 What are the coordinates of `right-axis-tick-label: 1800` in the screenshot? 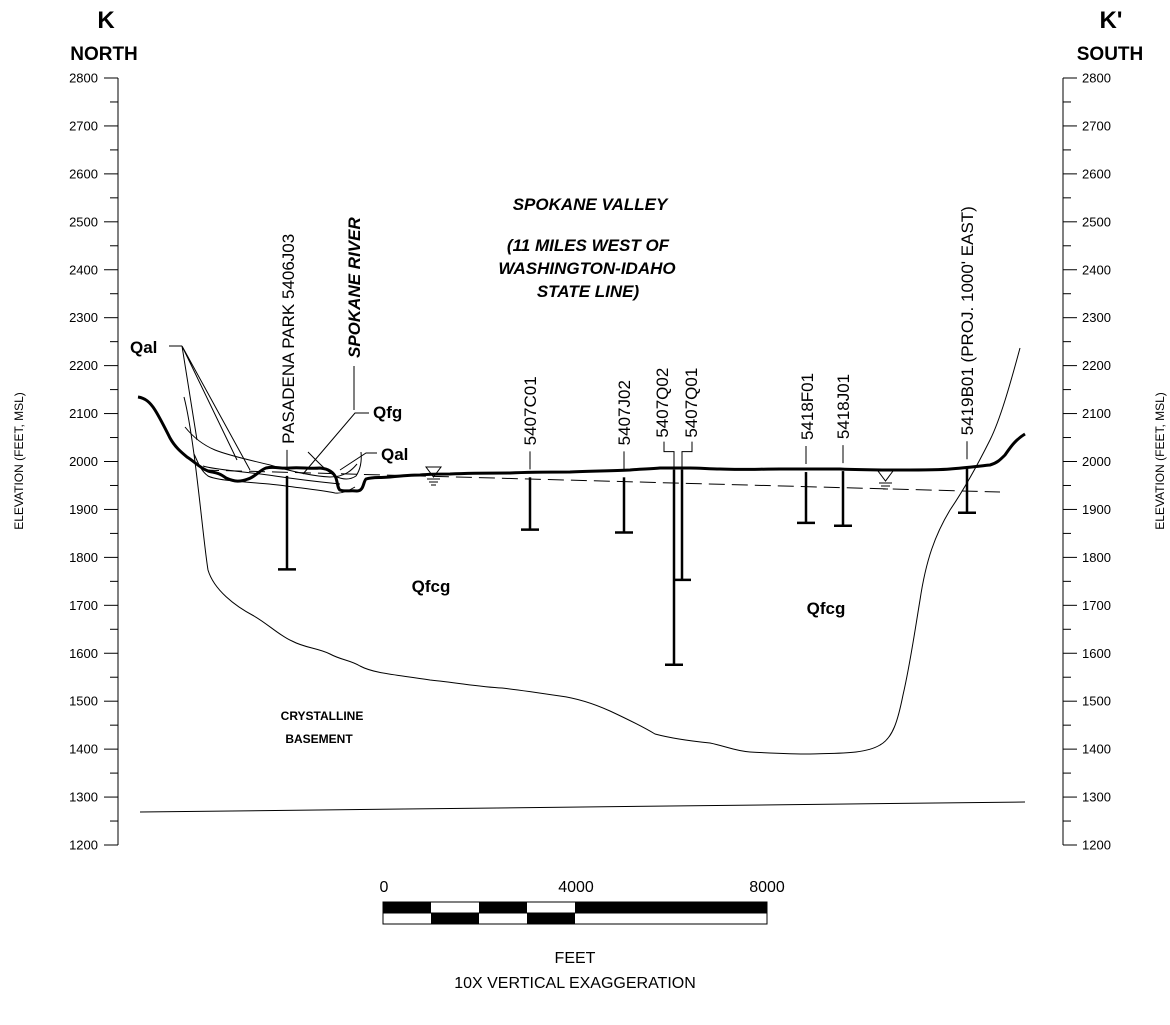 It's located at (1096, 557).